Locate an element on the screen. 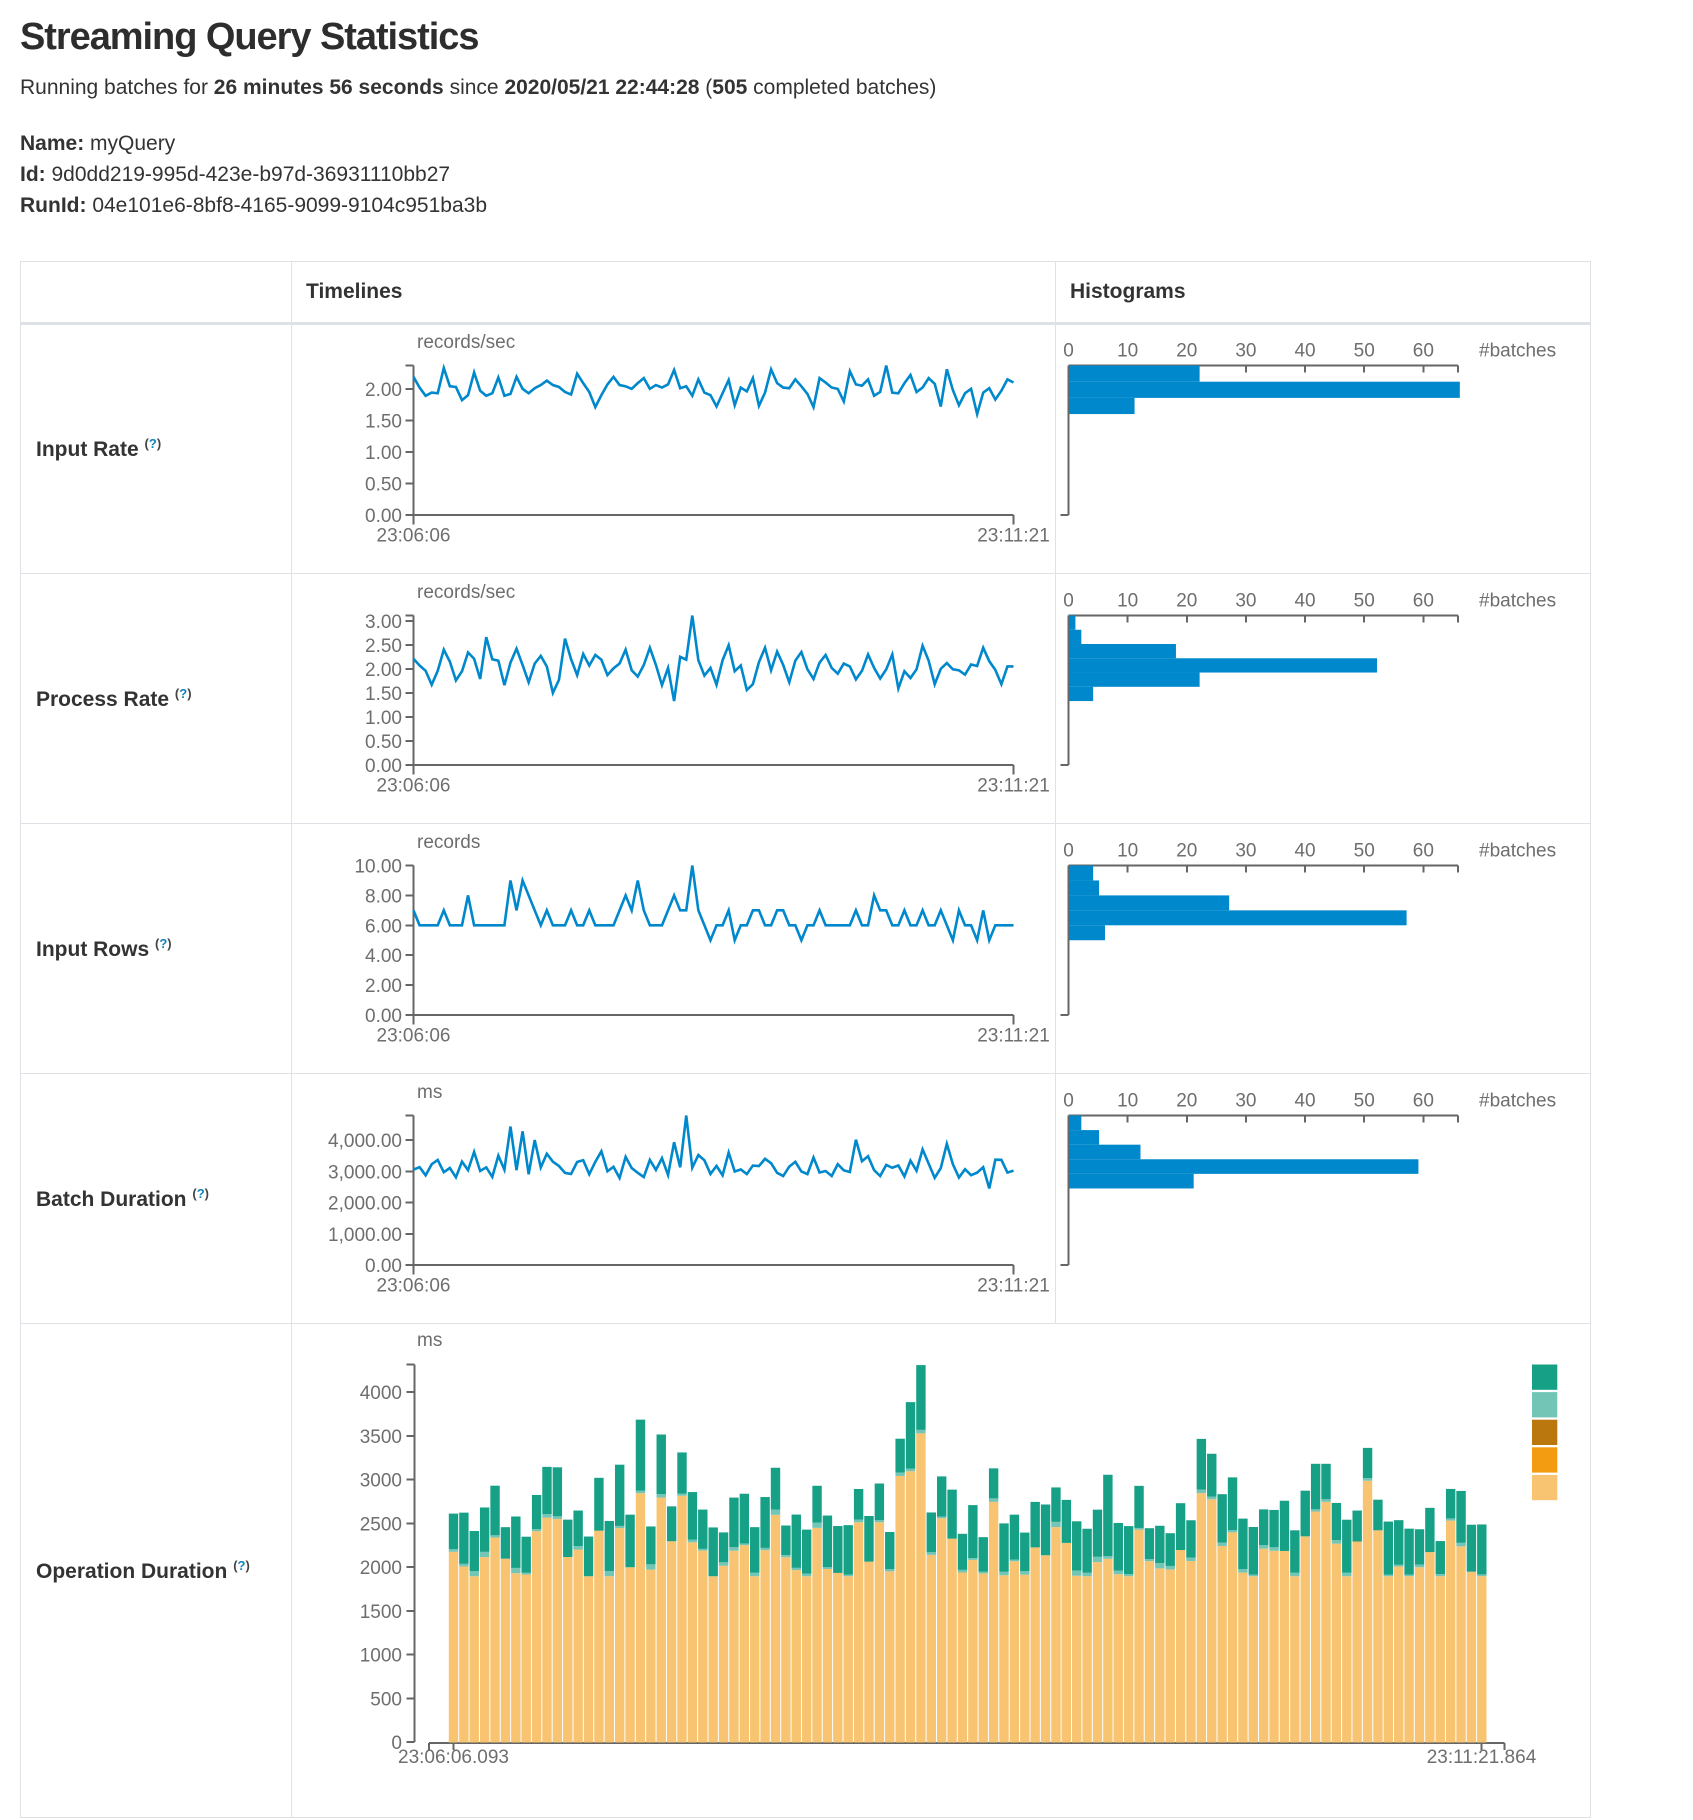  help-tooltip-process-rate: (?) is located at coordinates (183, 693).